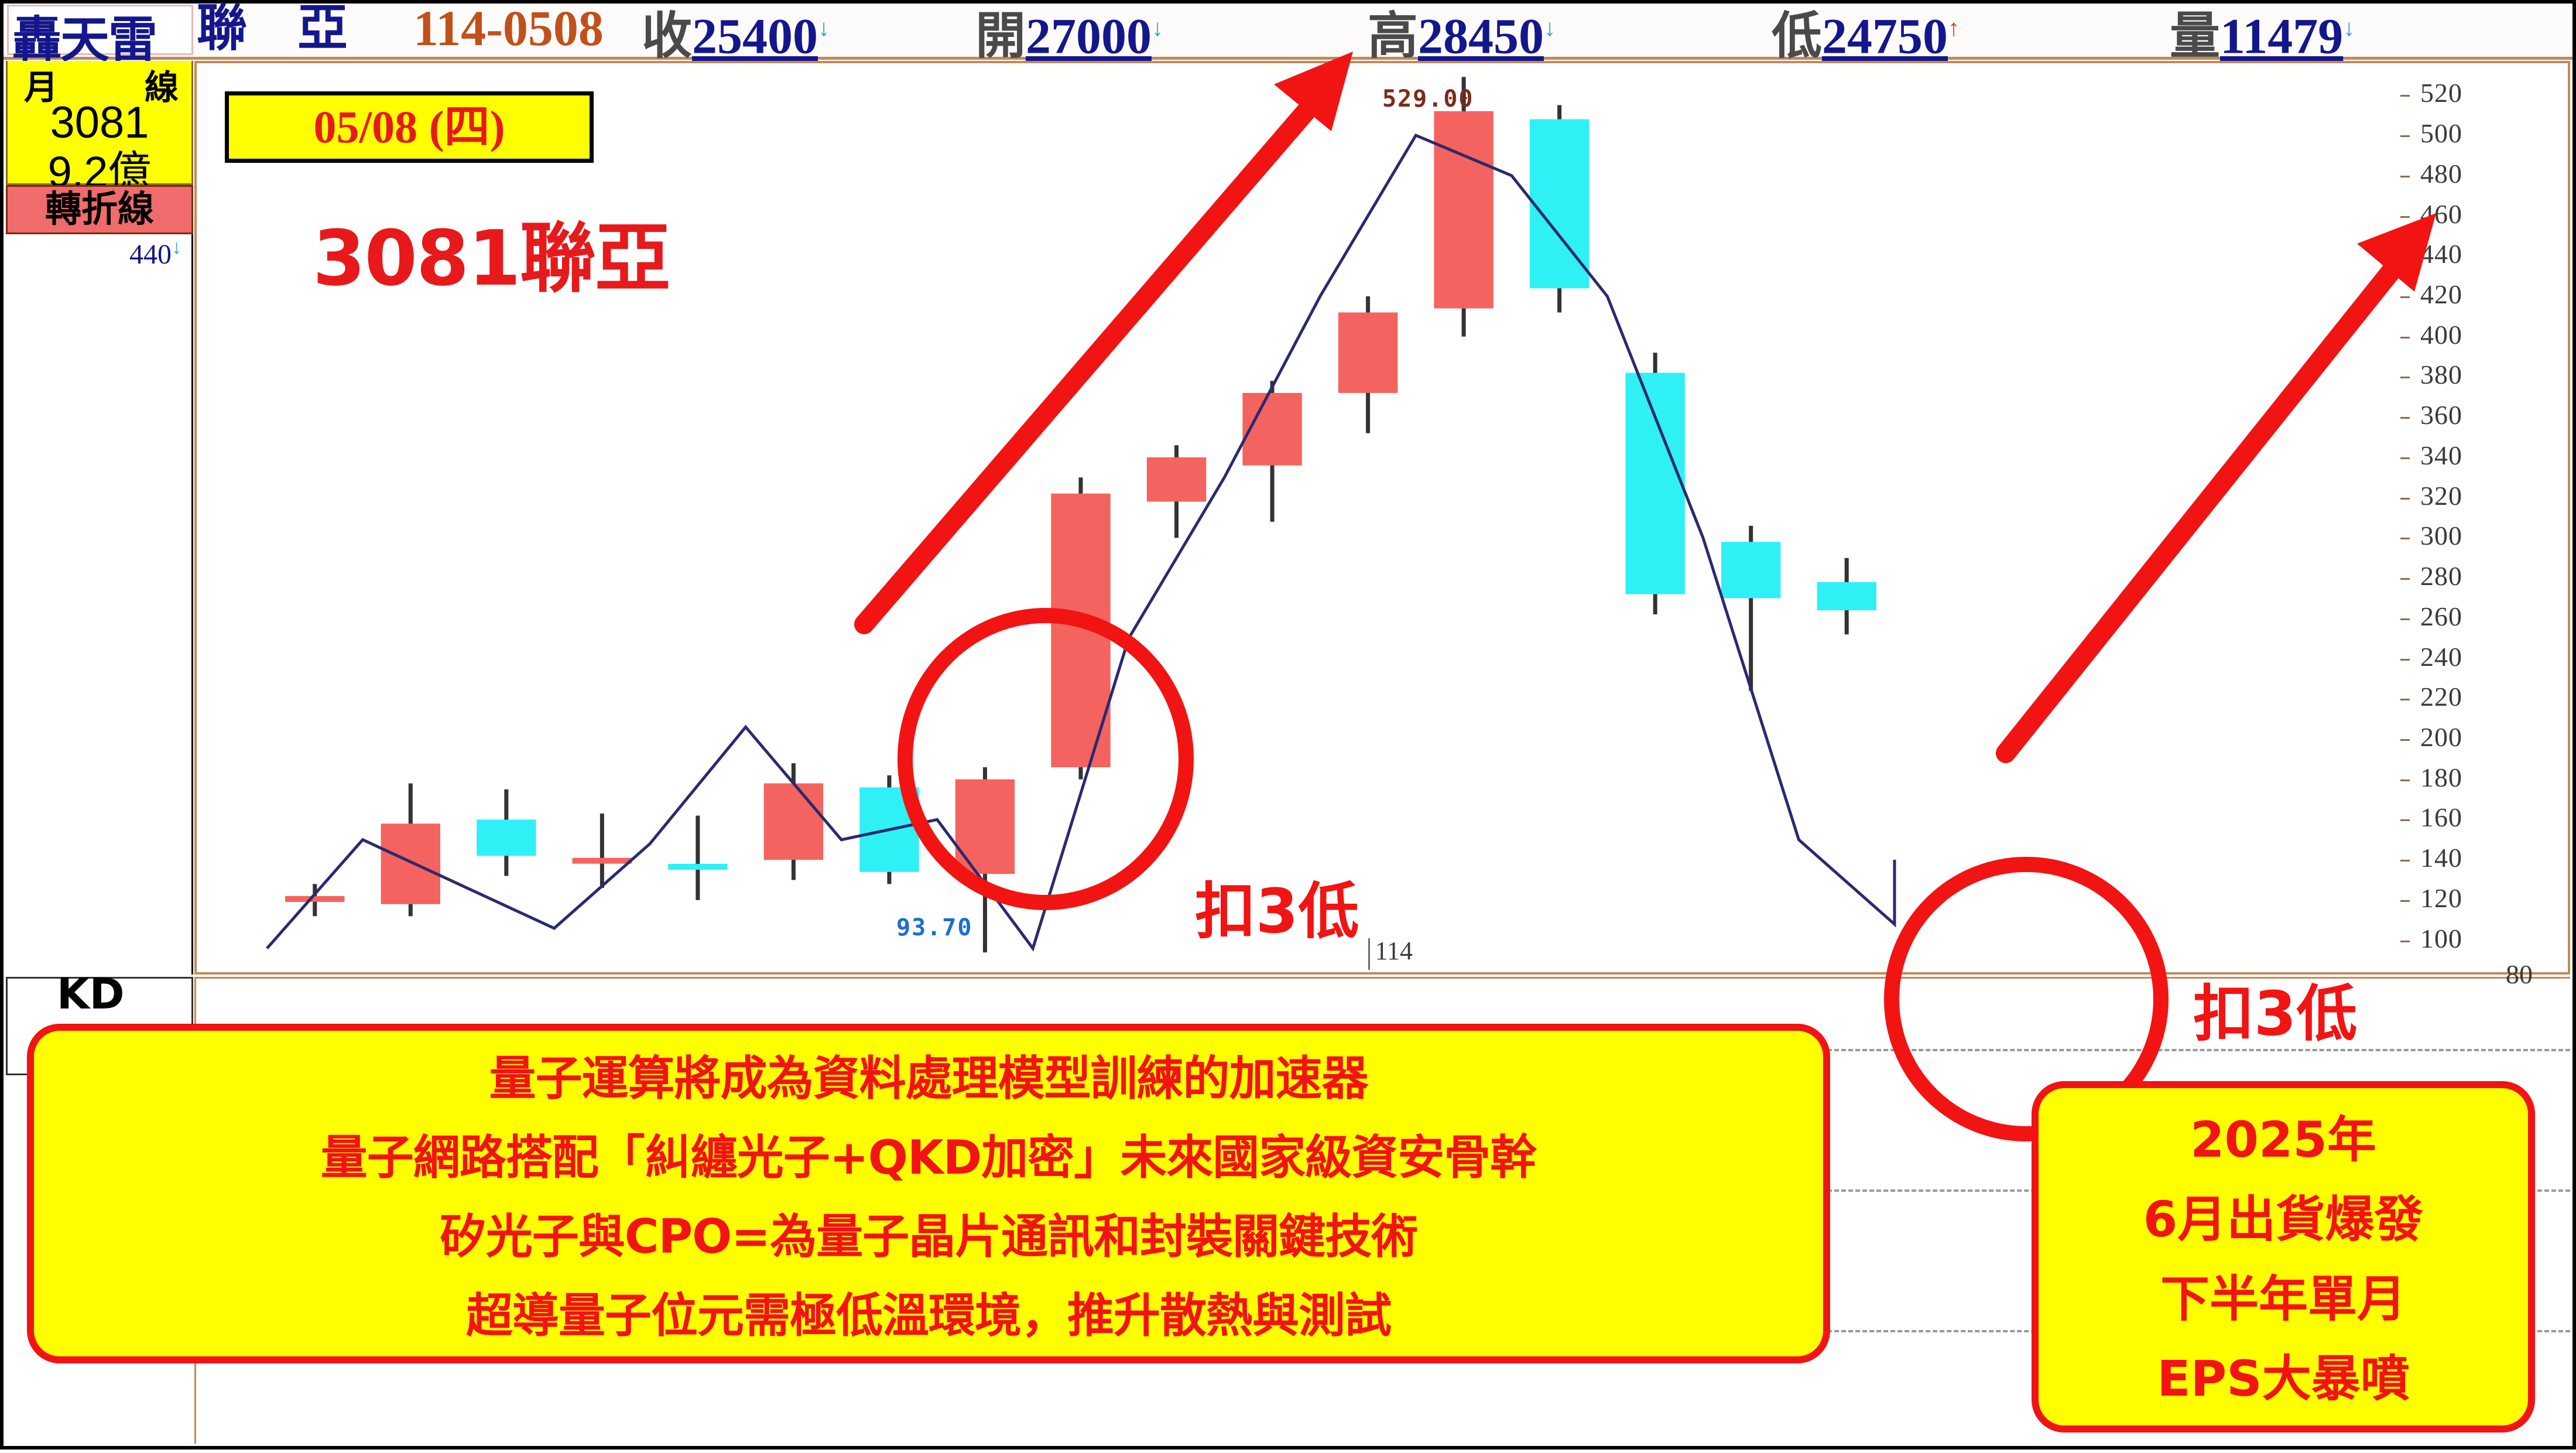  I want to click on y-tick-label: 320, so click(2441, 495).